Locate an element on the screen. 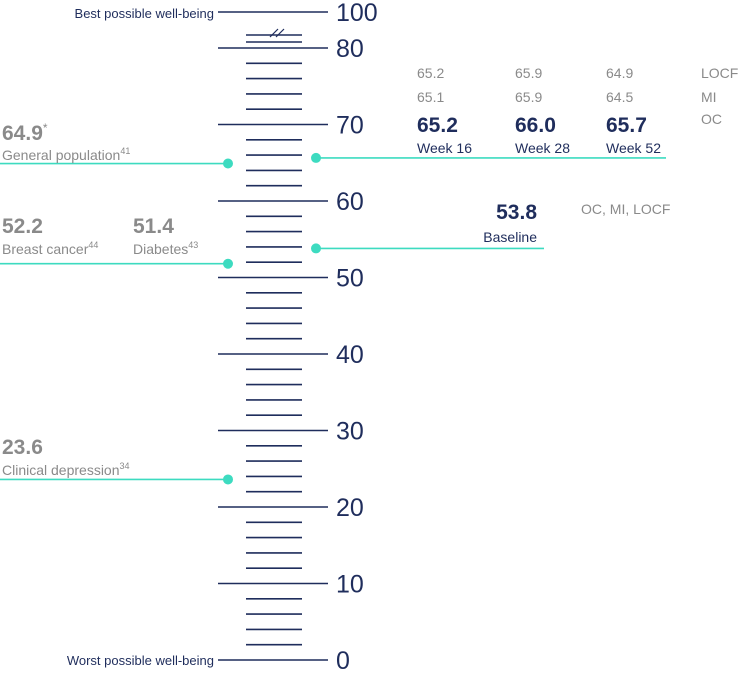  tick-label-60: 60 is located at coordinates (350, 202).